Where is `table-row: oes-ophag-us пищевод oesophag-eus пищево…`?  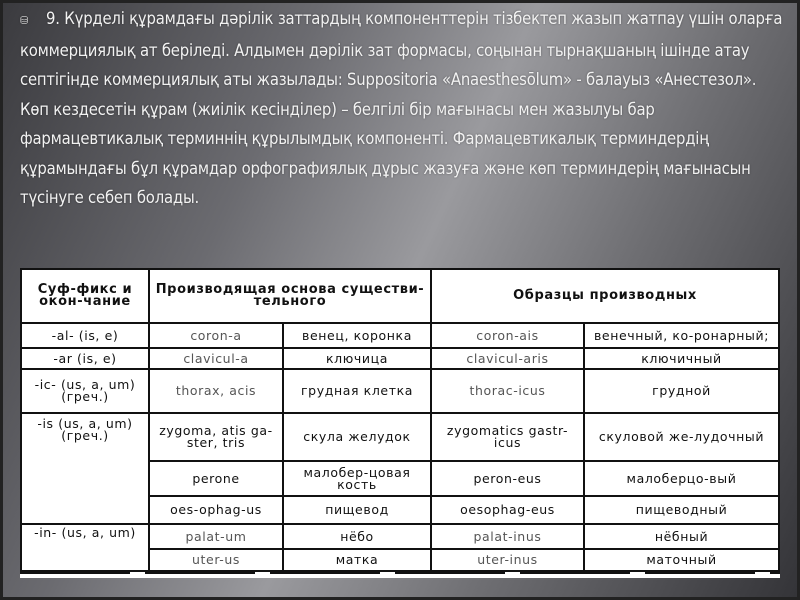
table-row: oes-ophag-us пищевод oesophag-eus пищево… is located at coordinates (400, 510).